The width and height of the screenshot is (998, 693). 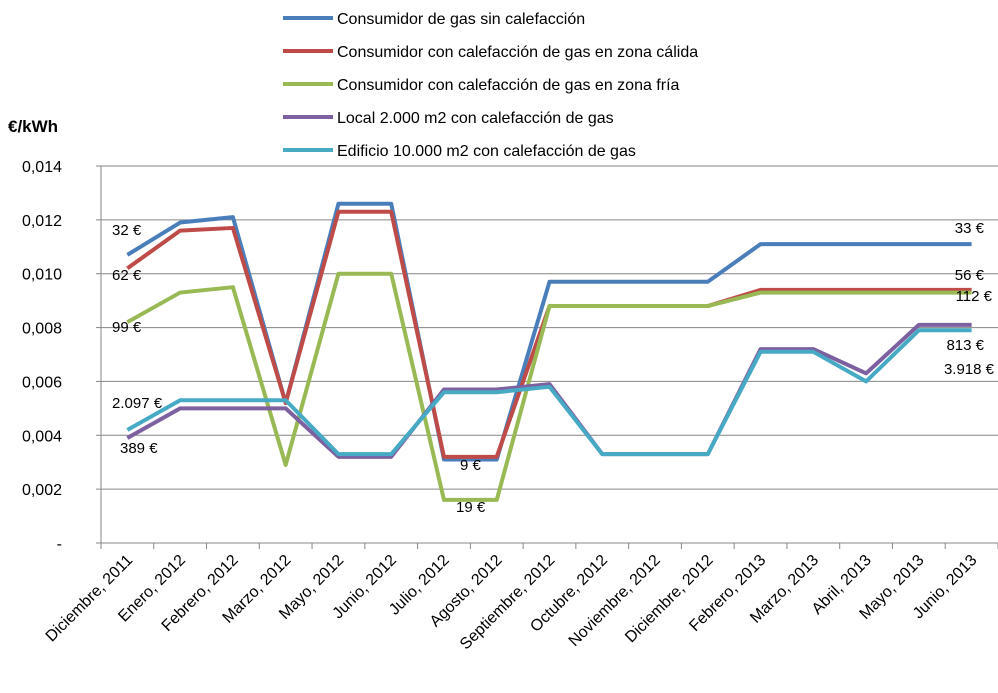 I want to click on annotation: 56 €, so click(x=970, y=275).